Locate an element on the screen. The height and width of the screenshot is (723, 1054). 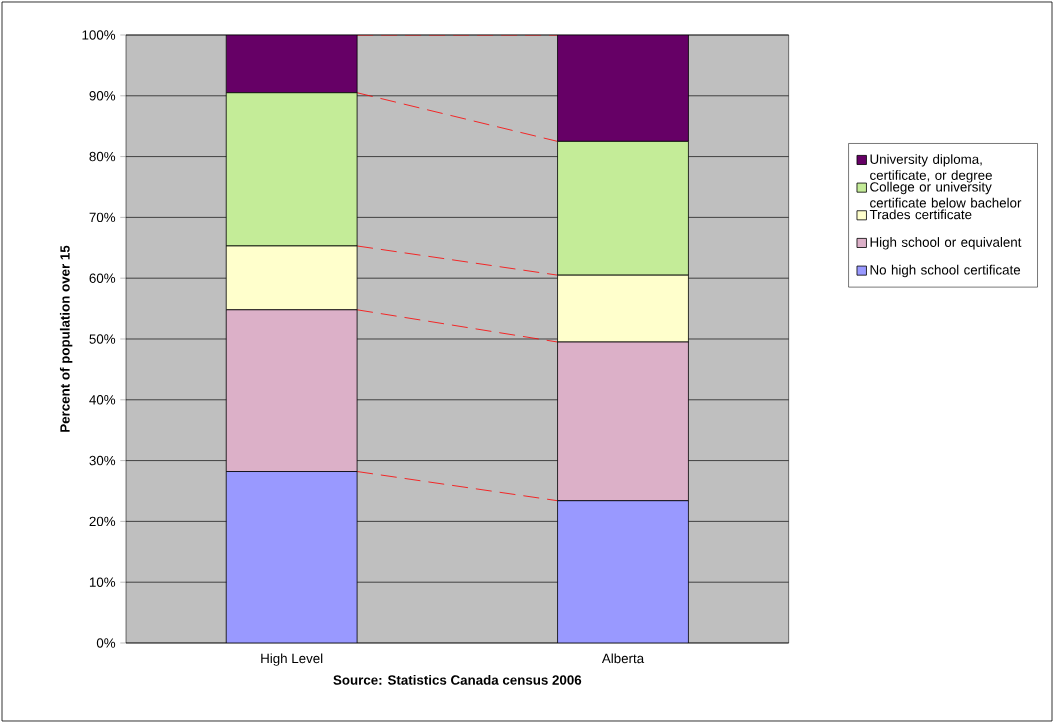
legend-label: College or university certificate below bachelor is located at coordinates (946, 194).